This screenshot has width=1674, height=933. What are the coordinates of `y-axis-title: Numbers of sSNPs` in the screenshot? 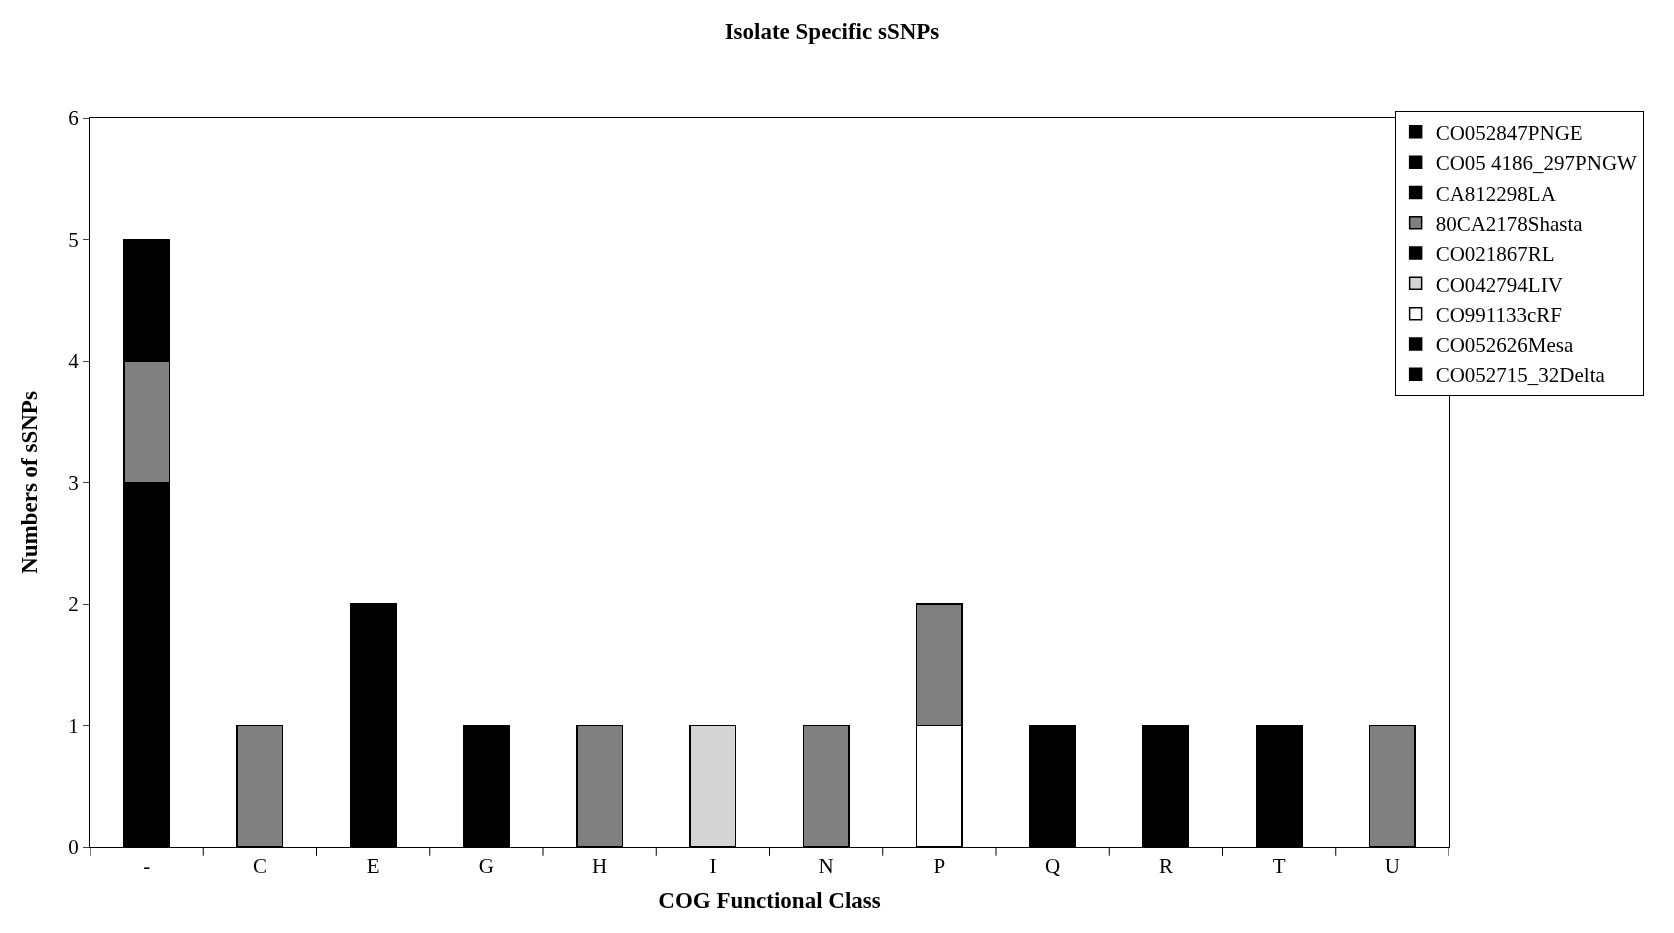 It's located at (29, 482).